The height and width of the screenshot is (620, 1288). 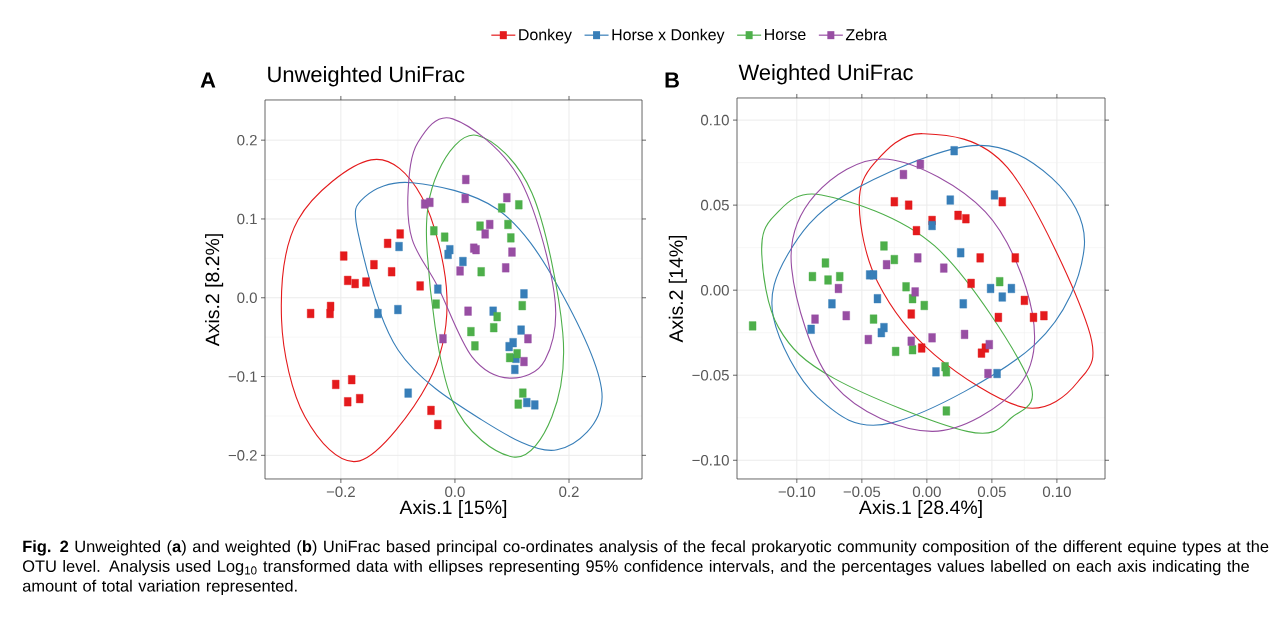 I want to click on x-tick-label: 0.05, so click(x=991, y=492).